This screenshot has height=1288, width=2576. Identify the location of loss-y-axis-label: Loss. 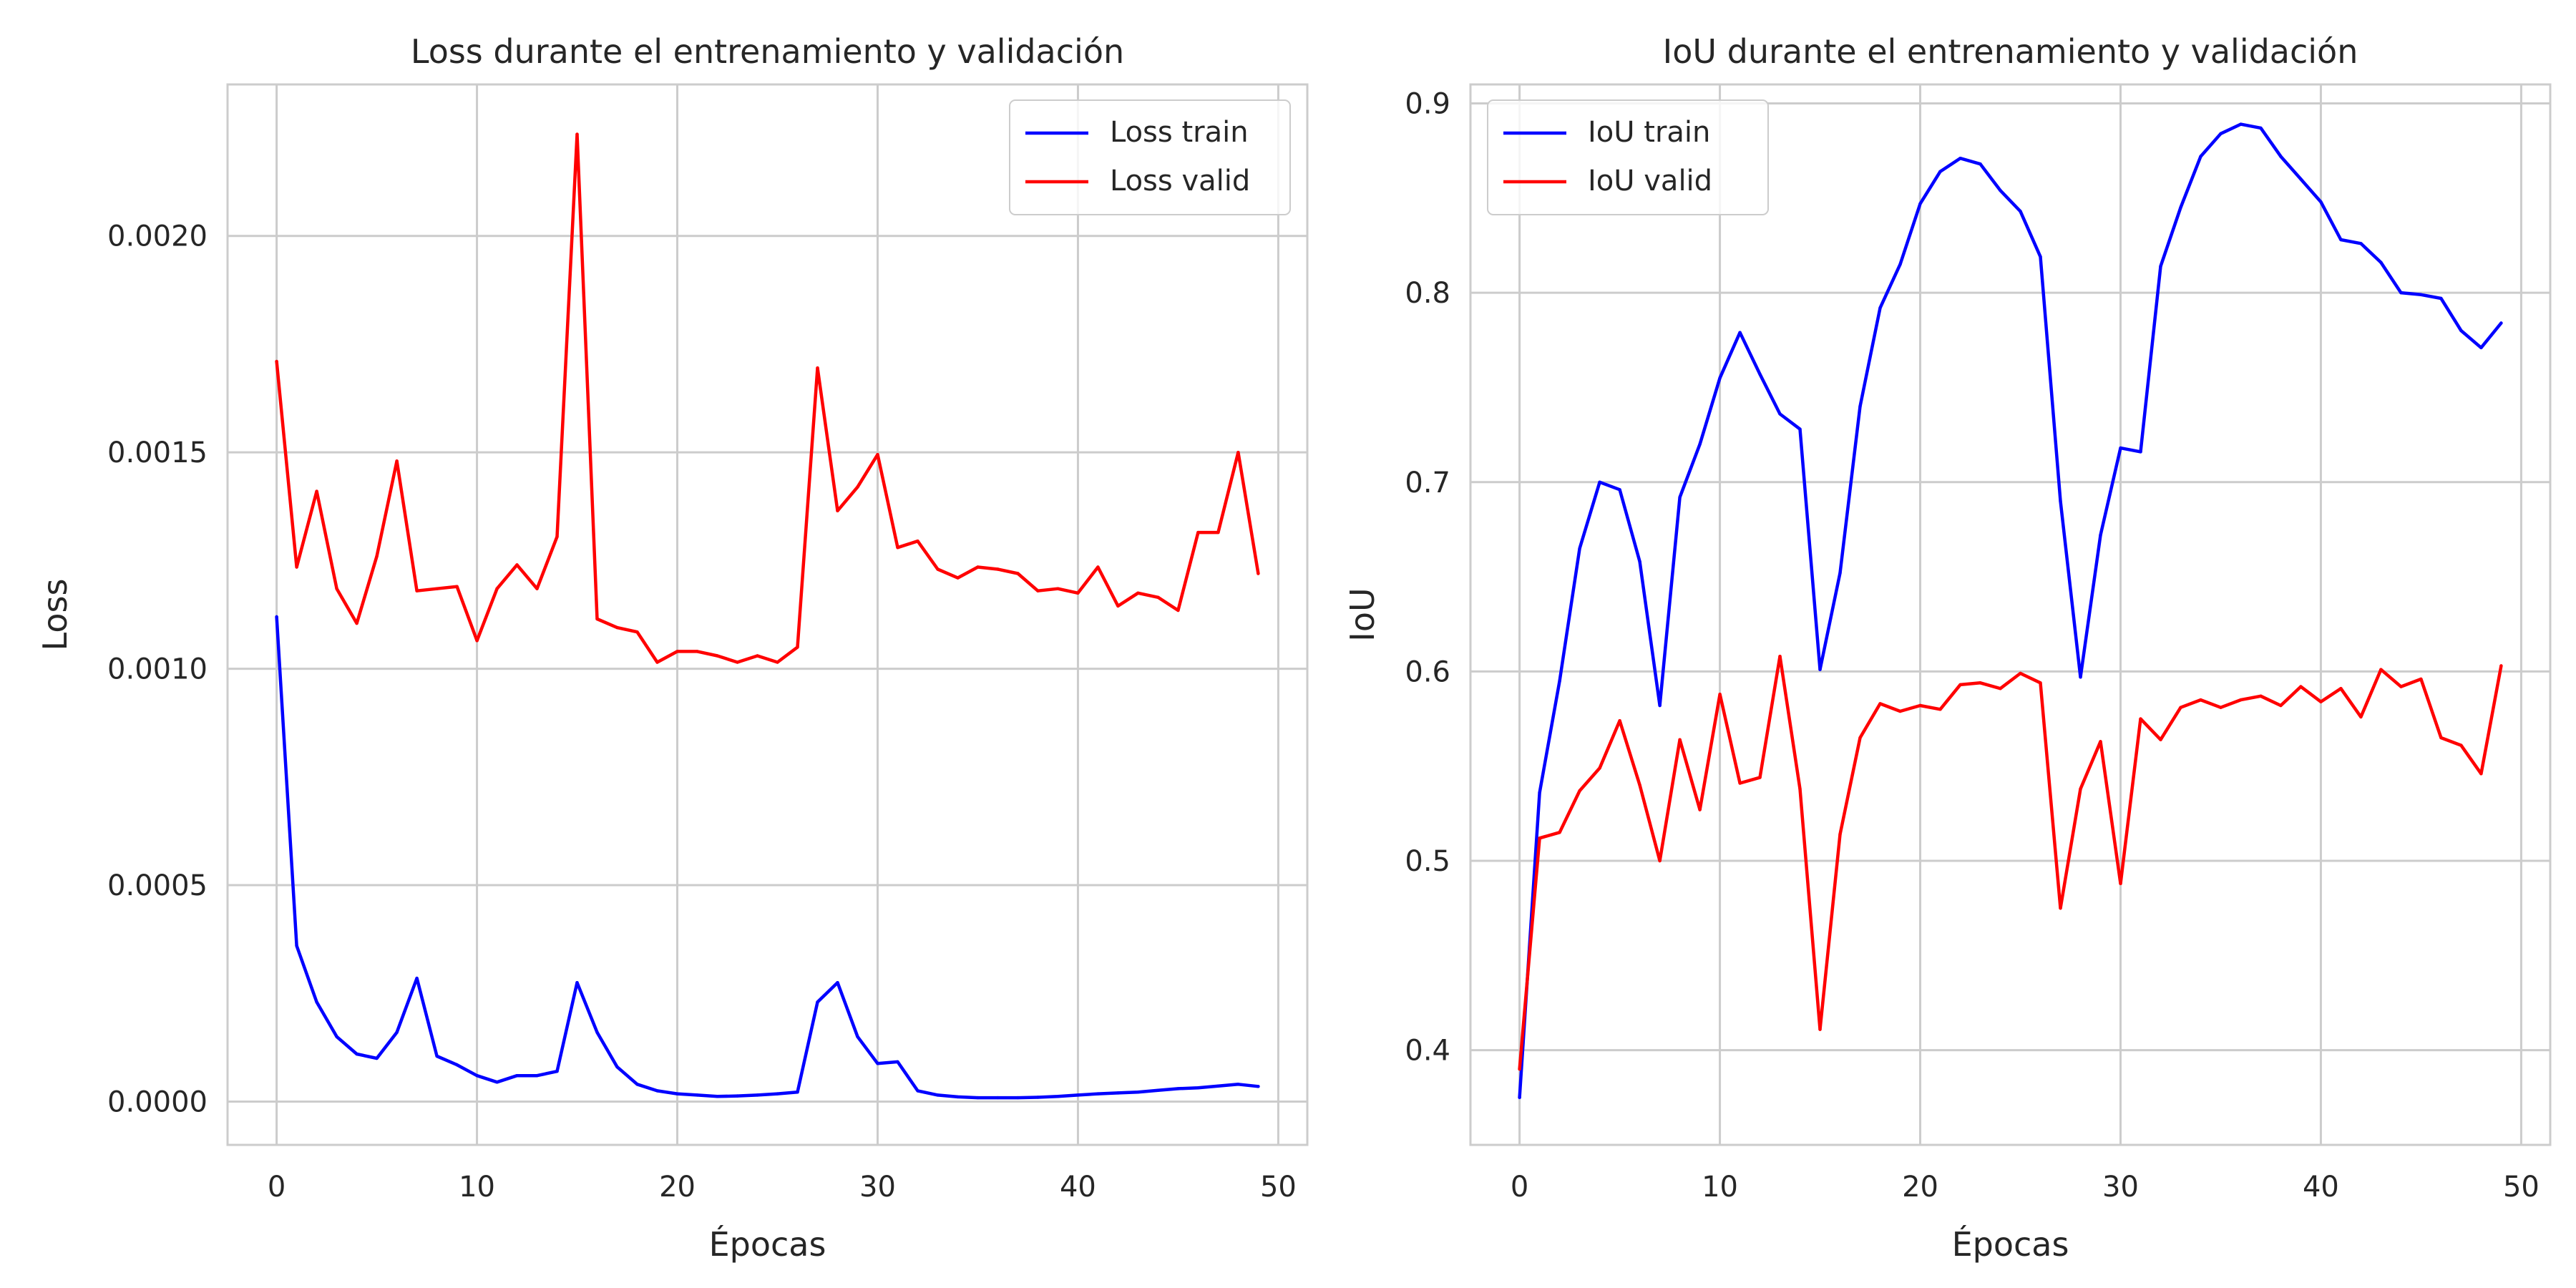
(55, 615).